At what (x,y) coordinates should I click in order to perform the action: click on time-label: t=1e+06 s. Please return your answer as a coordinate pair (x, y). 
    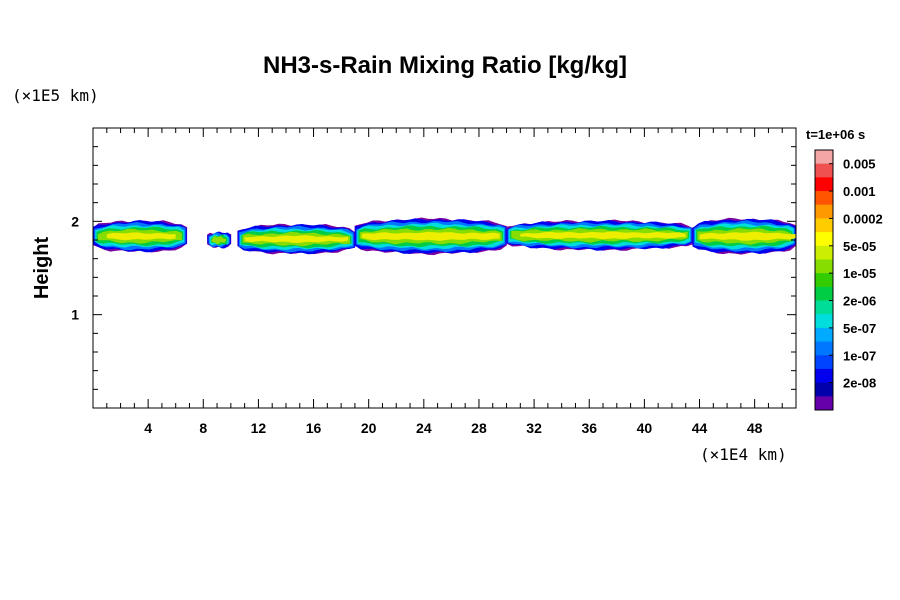
    Looking at the image, I should click on (835, 134).